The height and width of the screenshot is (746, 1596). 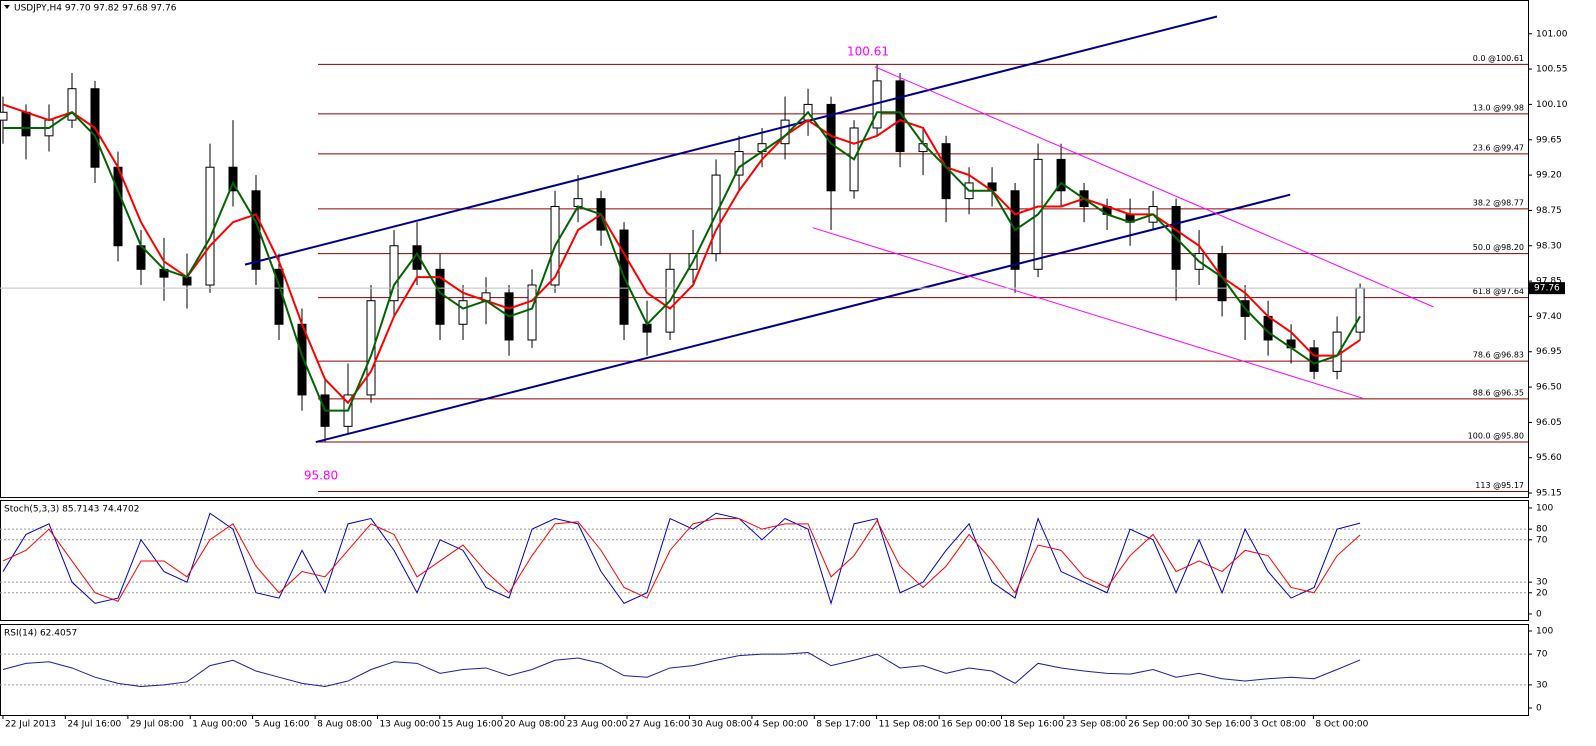 What do you see at coordinates (1158, 725) in the screenshot?
I see `x-tick-label: 26 Sep 00:00` at bounding box center [1158, 725].